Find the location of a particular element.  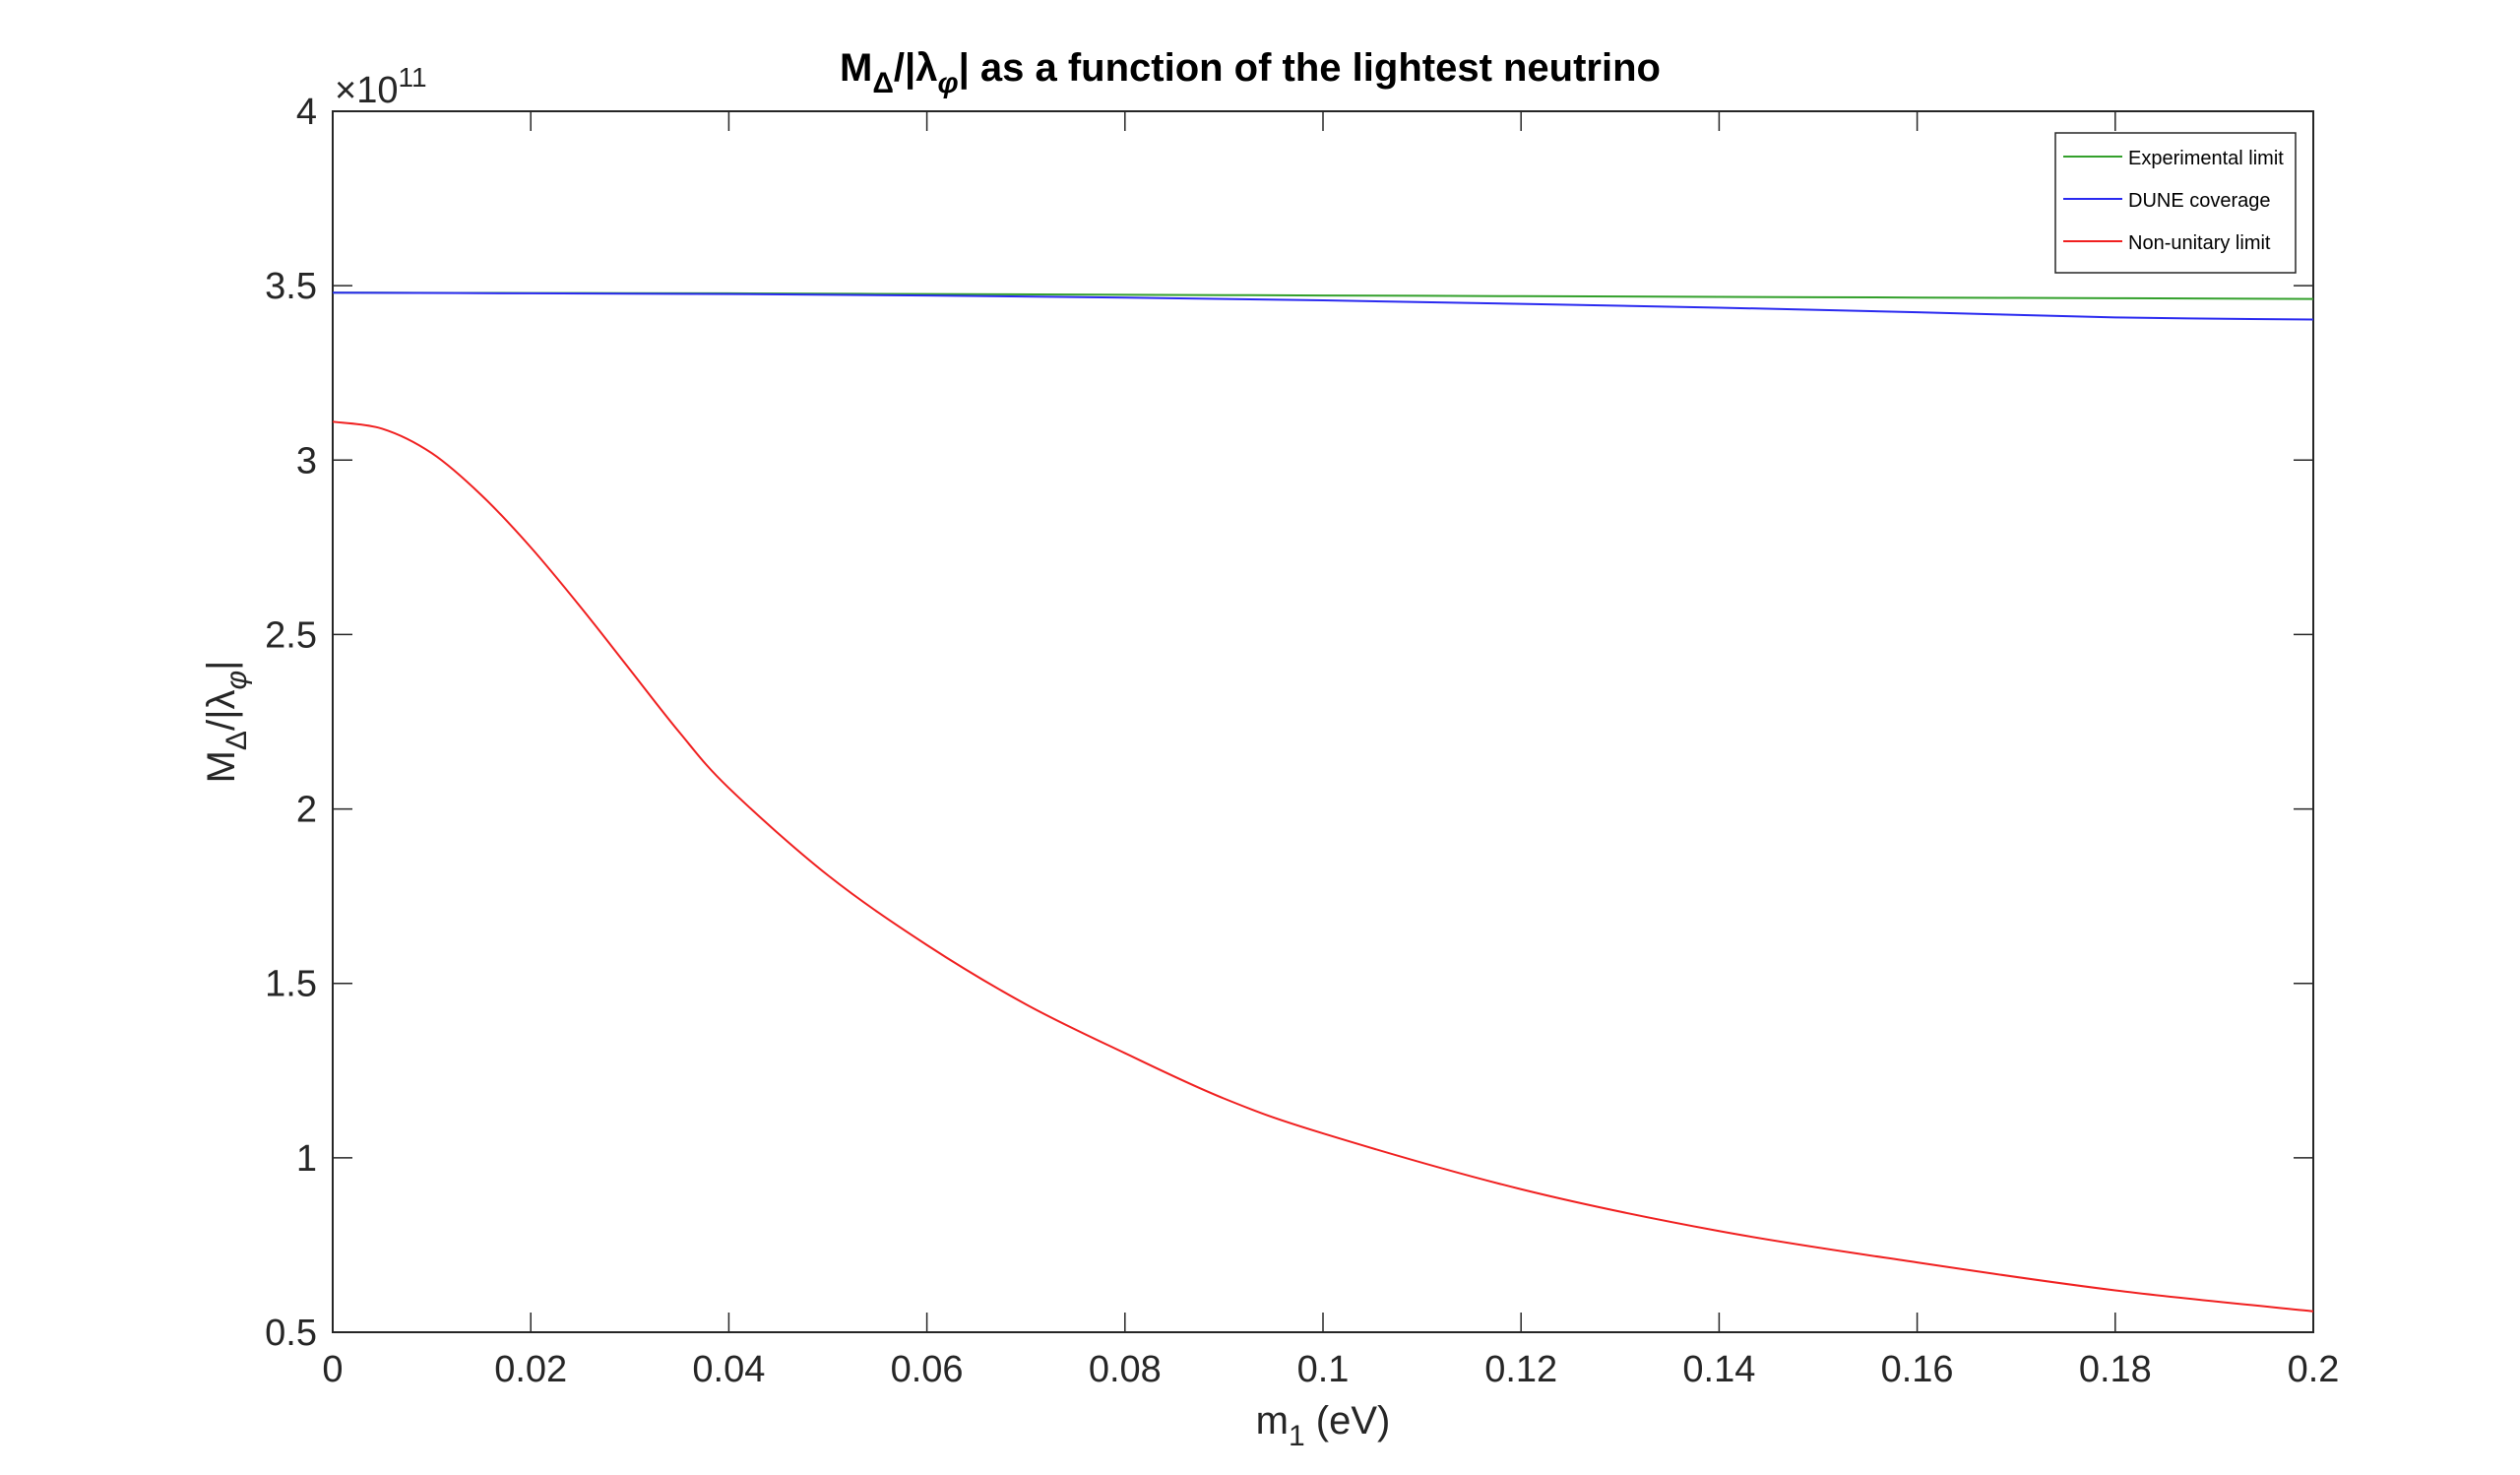

x-tick-label: 0.04 is located at coordinates (728, 1369).